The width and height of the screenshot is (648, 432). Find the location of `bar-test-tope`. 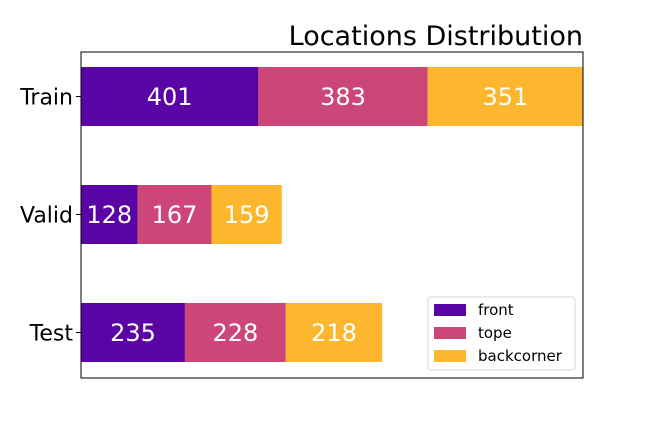

bar-test-tope is located at coordinates (235, 332).